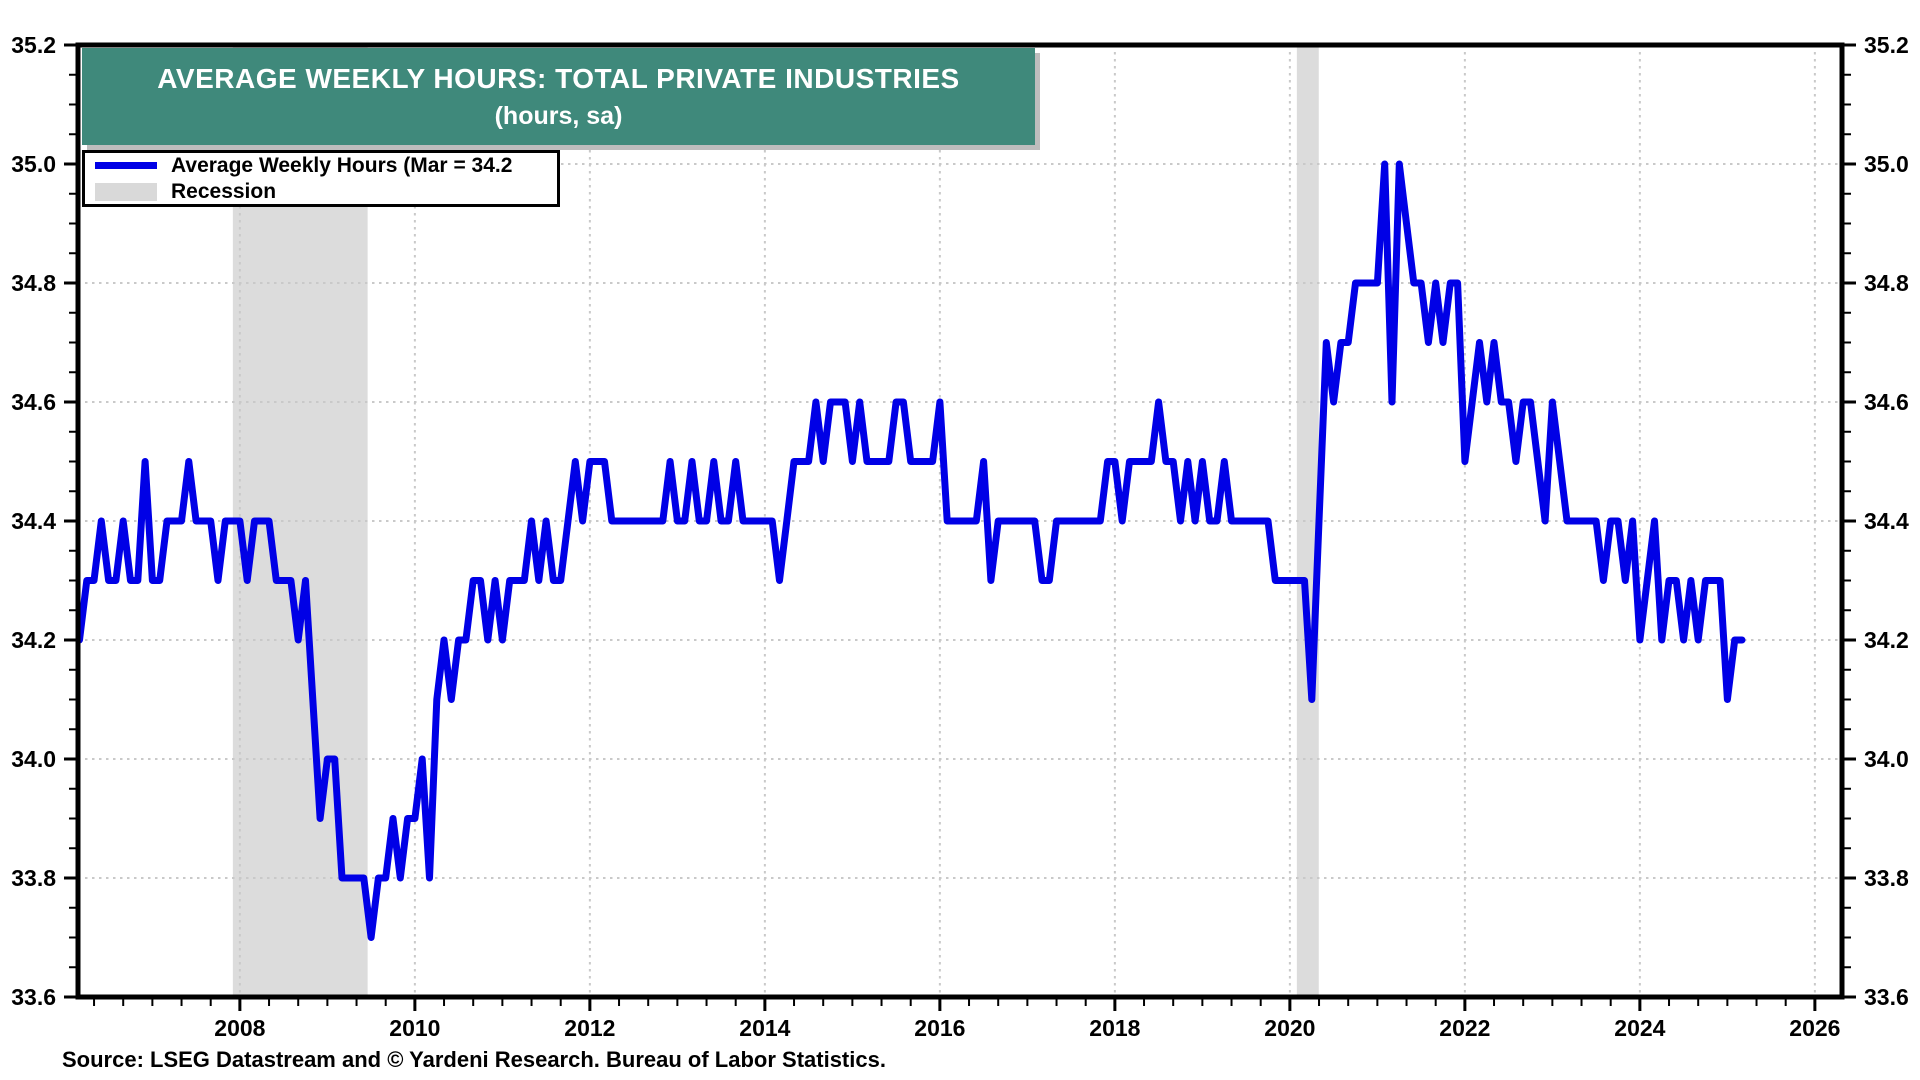 The image size is (1920, 1080). What do you see at coordinates (939, 1028) in the screenshot?
I see `x-axis-label: 2016` at bounding box center [939, 1028].